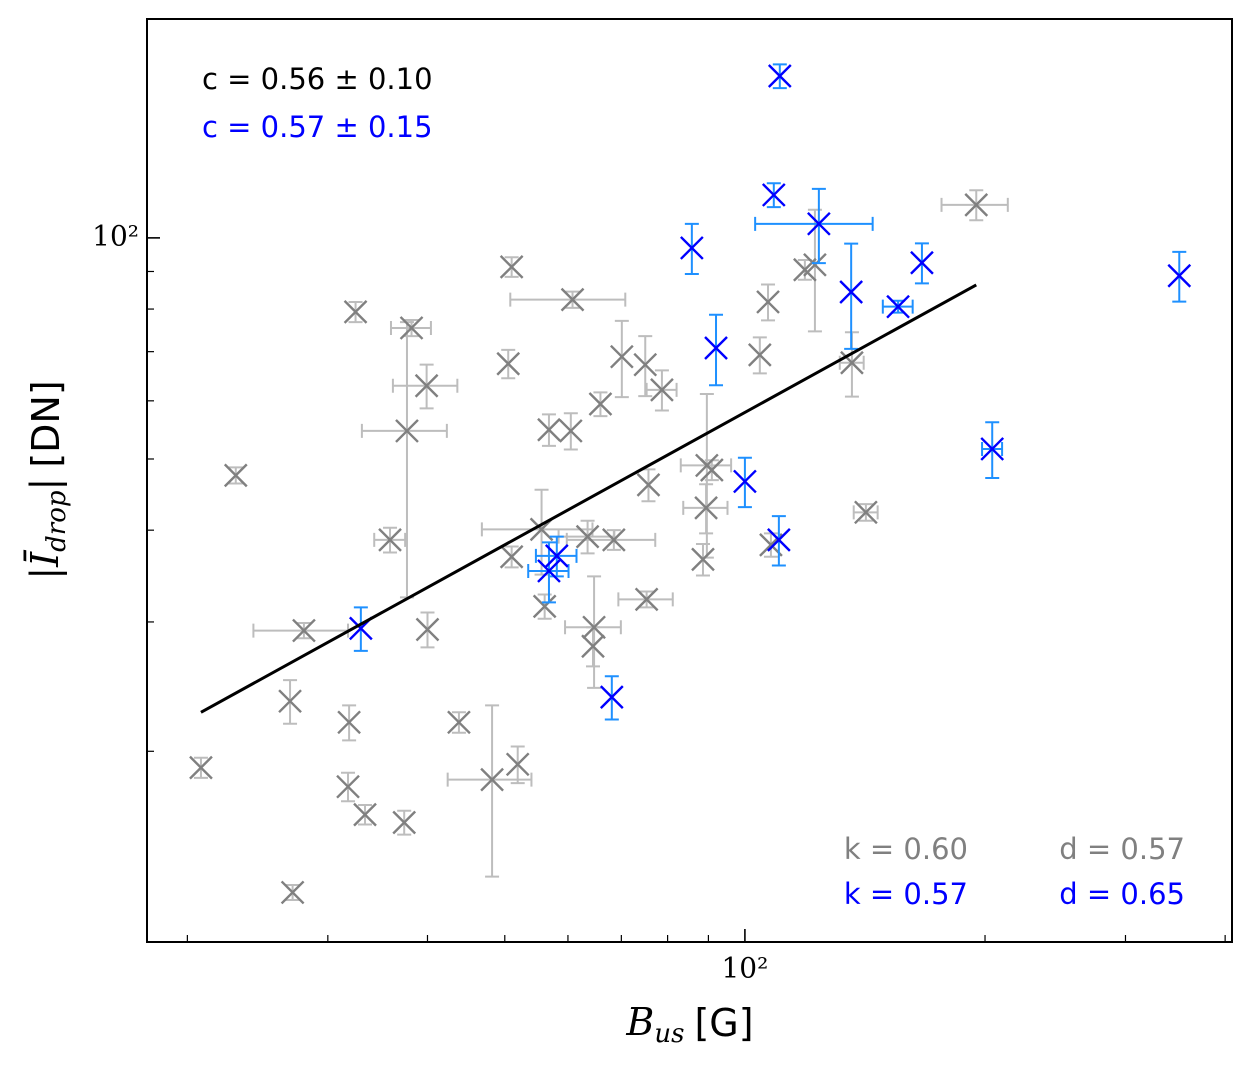  Describe the element at coordinates (45, 573) in the screenshot. I see `y-label-open: |` at that location.